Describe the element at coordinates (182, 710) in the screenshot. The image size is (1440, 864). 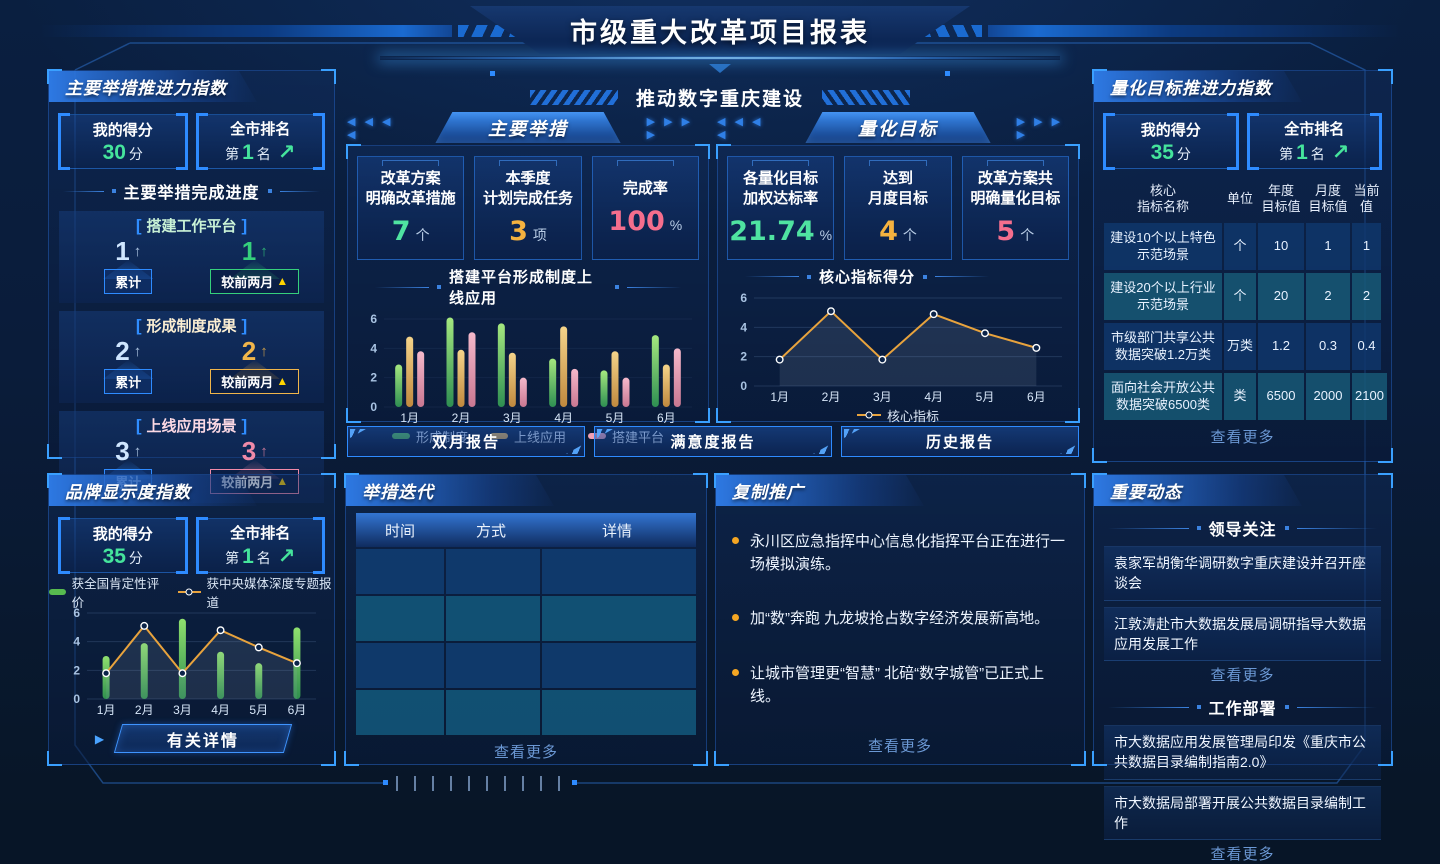
I see `svg-text: 3月` at that location.